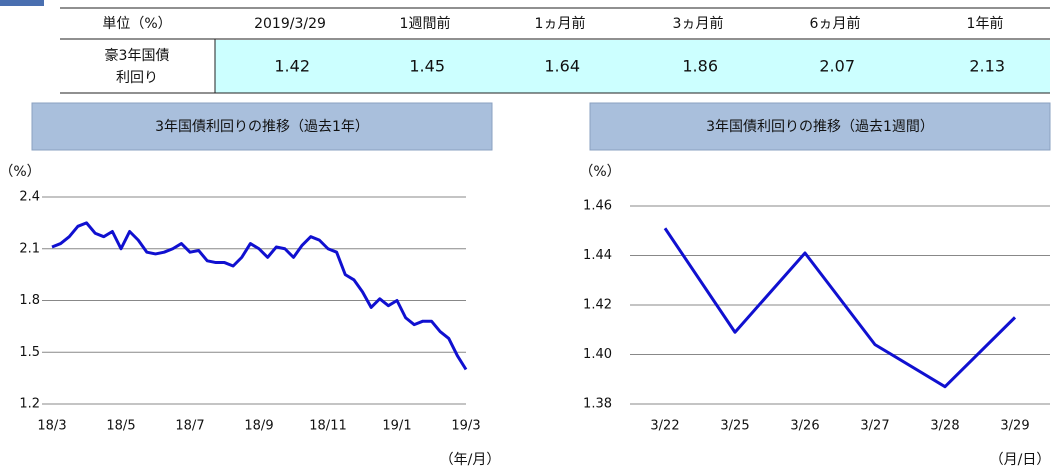 The width and height of the screenshot is (1063, 476). What do you see at coordinates (292, 66) in the screenshot?
I see `table-cell: 1.42` at bounding box center [292, 66].